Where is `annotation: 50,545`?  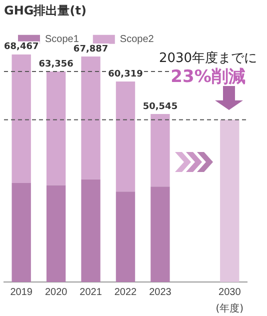 annotation: 50,545 is located at coordinates (160, 107).